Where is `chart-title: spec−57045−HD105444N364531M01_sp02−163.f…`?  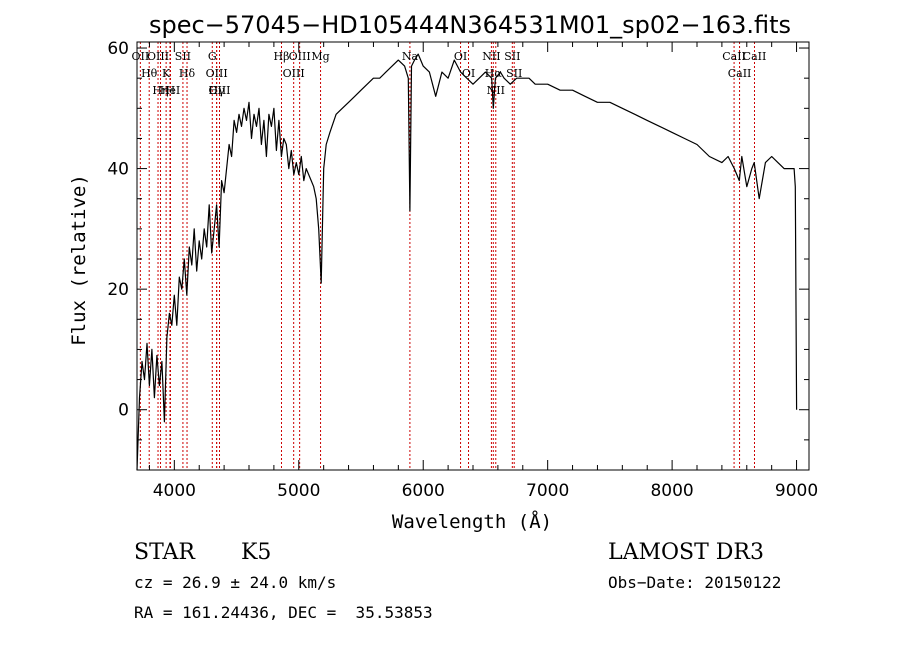 chart-title: spec−57045−HD105444N364531M01_sp02−163.f… is located at coordinates (470, 25).